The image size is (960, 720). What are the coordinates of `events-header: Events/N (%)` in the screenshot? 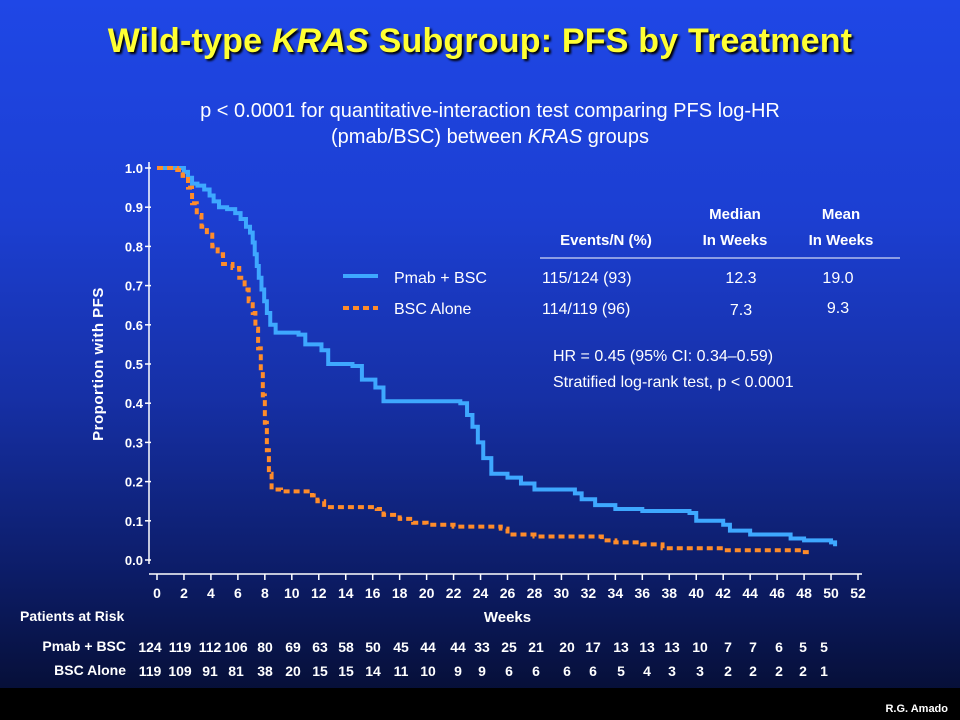 It's located at (606, 240).